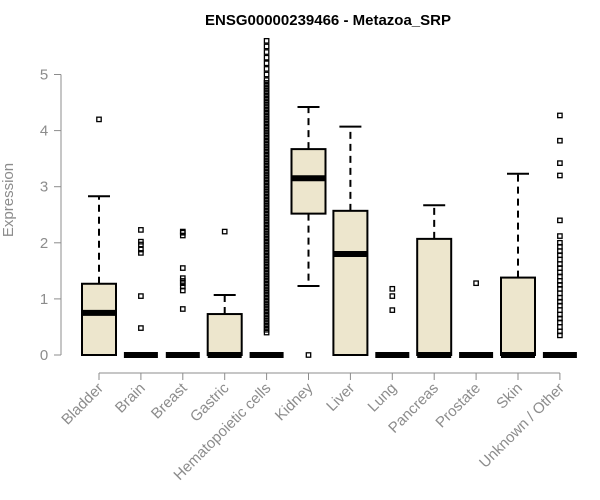 The width and height of the screenshot is (600, 500). What do you see at coordinates (51, 215) in the screenshot?
I see `y-axis: 0 1 2 3 4 5` at bounding box center [51, 215].